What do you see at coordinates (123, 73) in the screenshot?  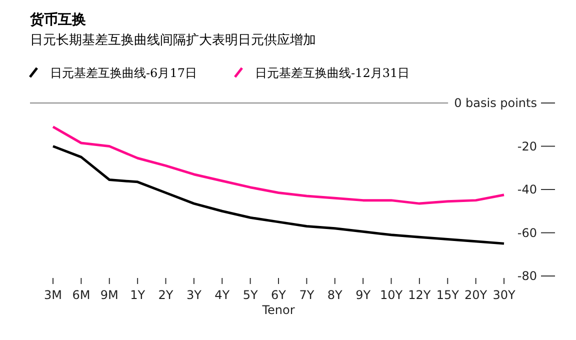 I see `legend-label: 日元基差互换曲线-6月17日` at bounding box center [123, 73].